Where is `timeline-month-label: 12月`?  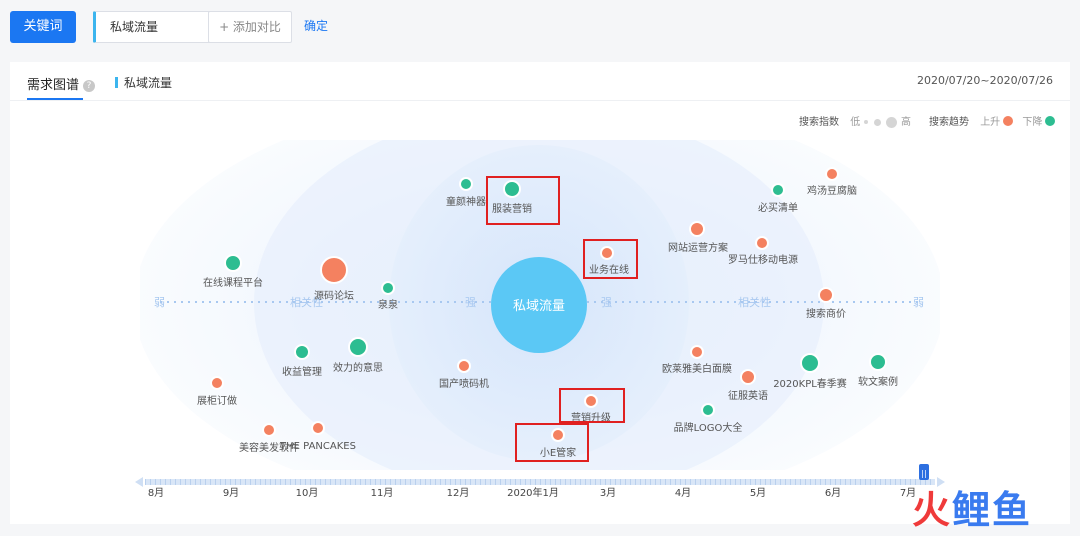
timeline-month-label: 12月 is located at coordinates (458, 493).